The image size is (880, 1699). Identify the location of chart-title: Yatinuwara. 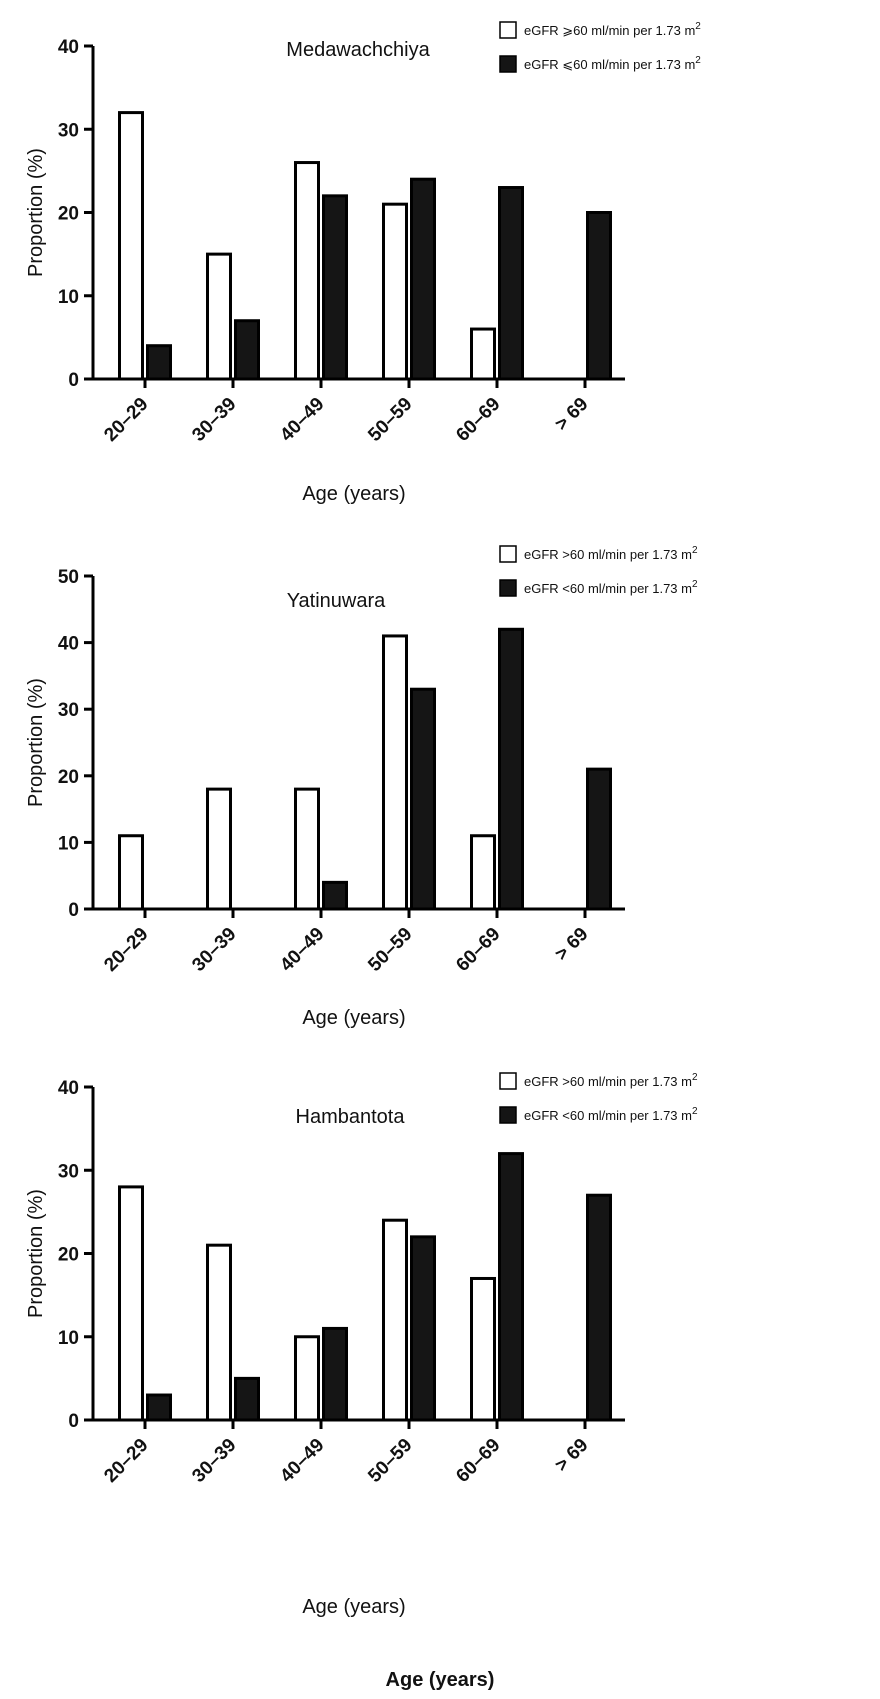
(336, 601).